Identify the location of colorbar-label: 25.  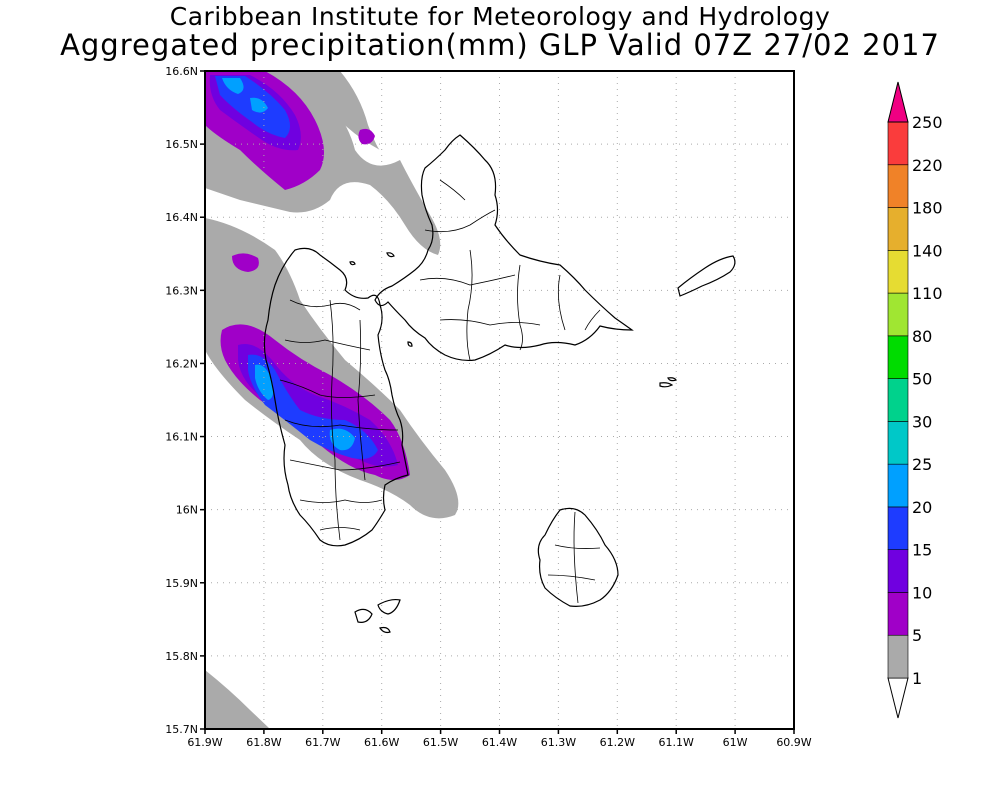
(922, 464).